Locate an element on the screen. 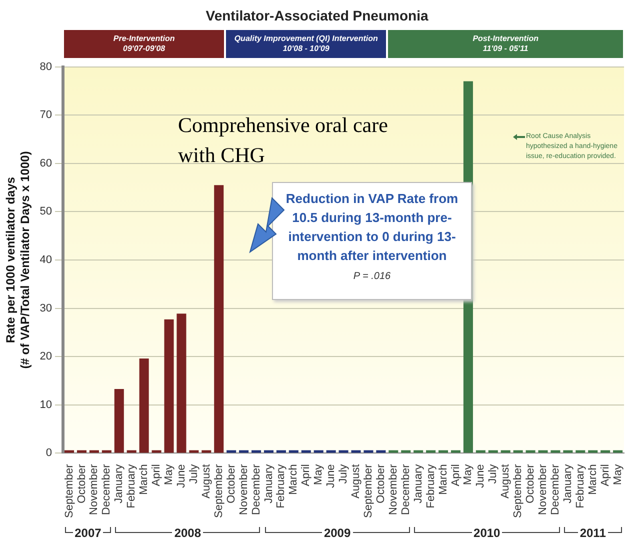 This screenshot has width=634, height=547. text: 2007 is located at coordinates (88, 533).